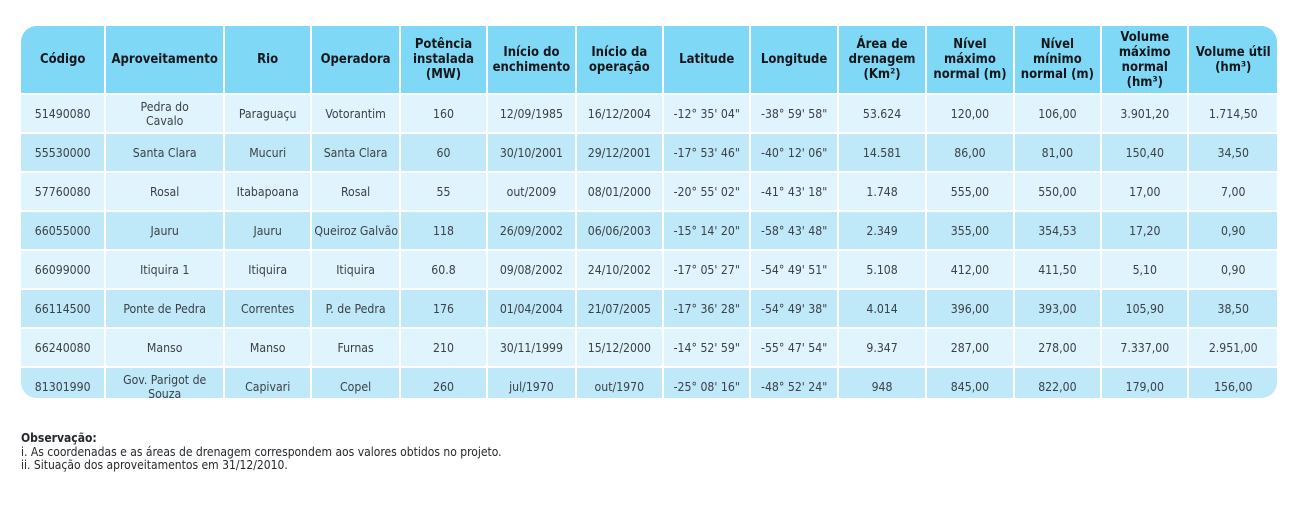 Image resolution: width=1300 pixels, height=506 pixels. Describe the element at coordinates (268, 307) in the screenshot. I see `cell-rio: Correntes` at that location.